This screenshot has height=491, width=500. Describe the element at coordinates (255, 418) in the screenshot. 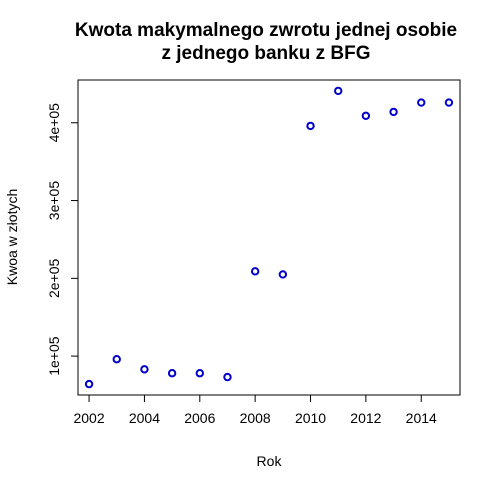

I see `x-tick-label: 2008` at that location.